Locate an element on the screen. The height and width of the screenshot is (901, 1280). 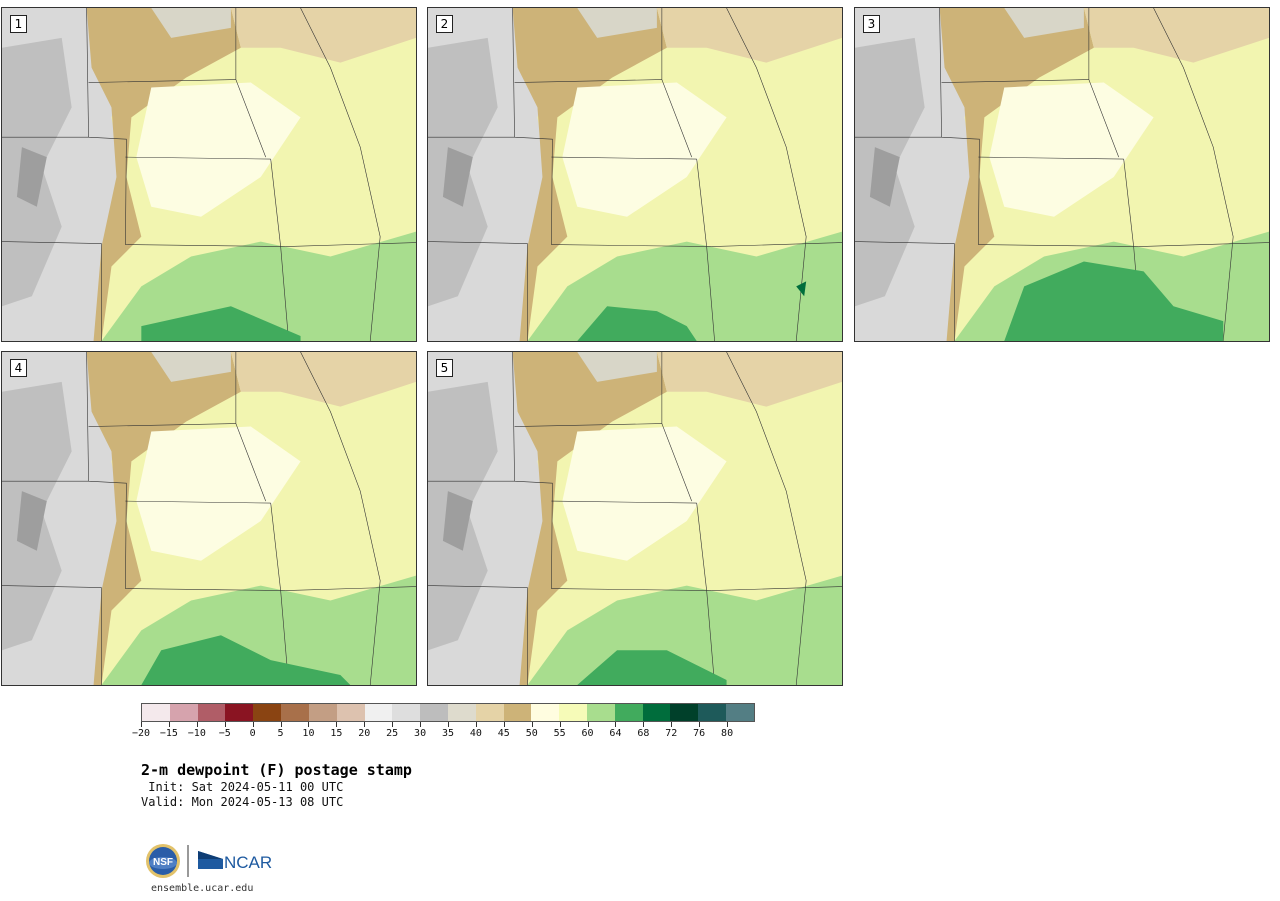
svg-text: NCAR is located at coordinates (248, 862).